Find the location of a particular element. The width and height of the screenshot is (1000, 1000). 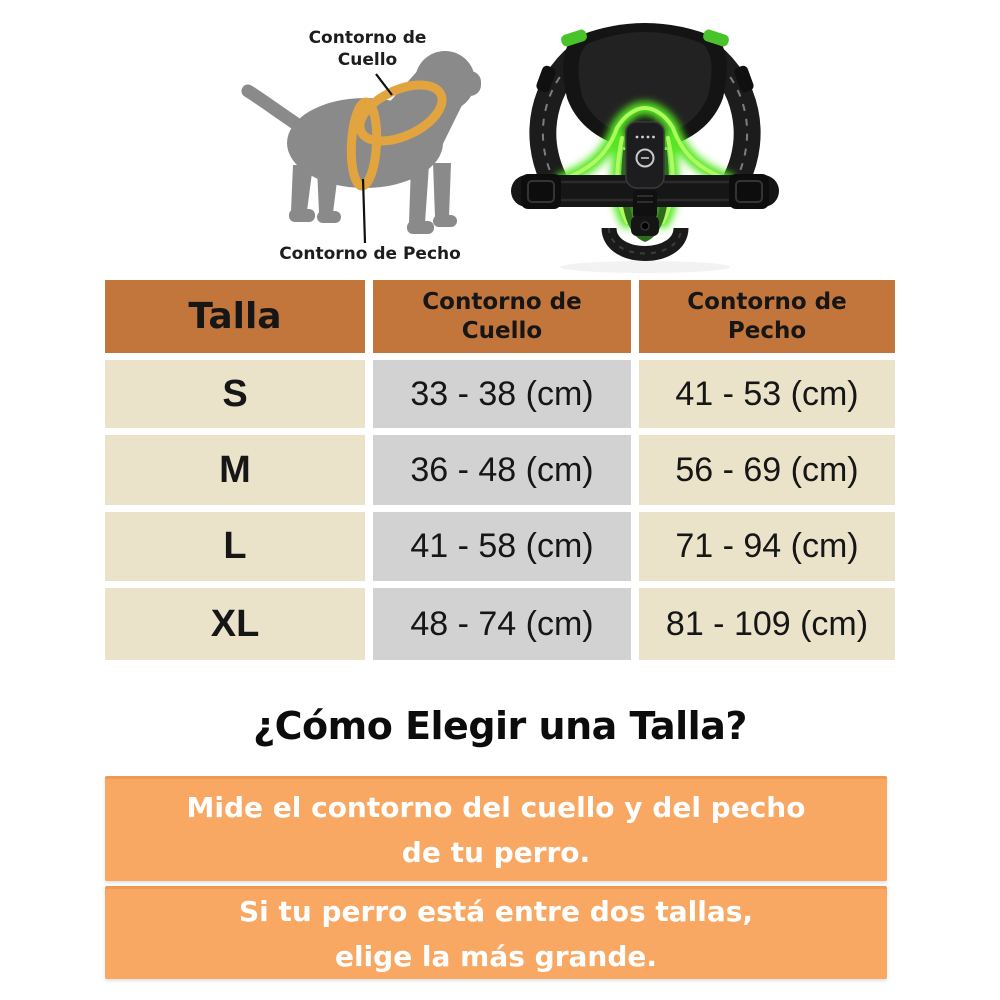

chest-band is located at coordinates (364, 144).